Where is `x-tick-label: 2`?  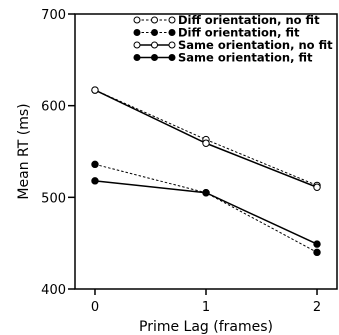 x-tick-label: 2 is located at coordinates (317, 307).